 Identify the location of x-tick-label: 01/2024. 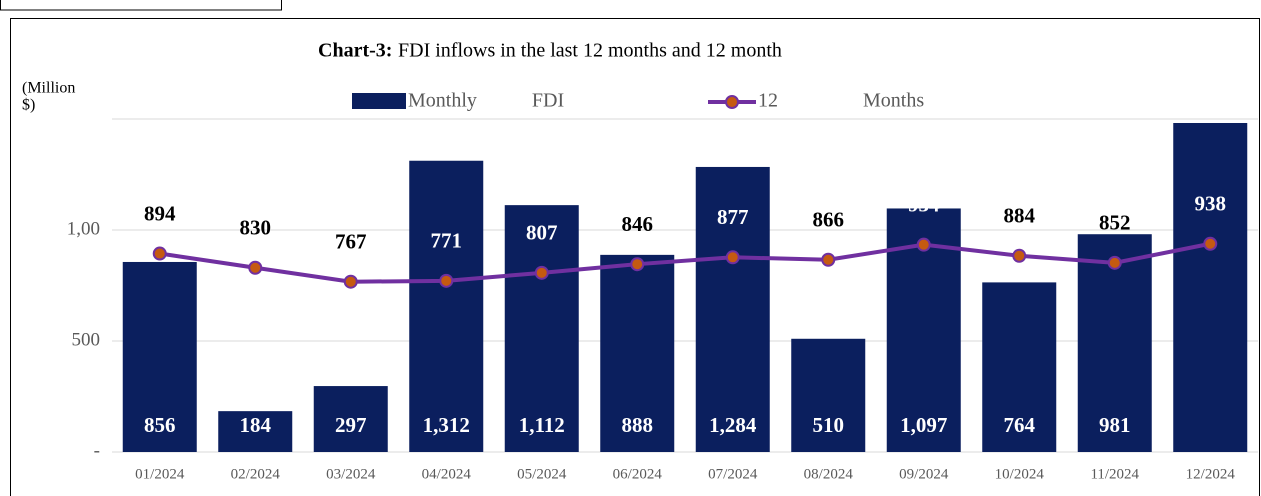
(160, 474).